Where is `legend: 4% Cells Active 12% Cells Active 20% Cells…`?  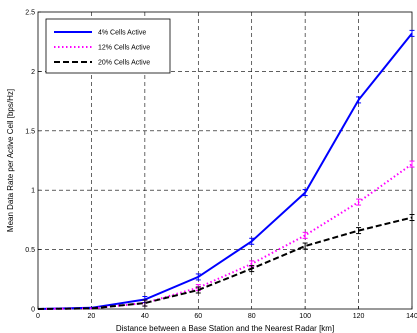
legend: 4% Cells Active 12% Cells Active 20% Cells… is located at coordinates (108, 46).